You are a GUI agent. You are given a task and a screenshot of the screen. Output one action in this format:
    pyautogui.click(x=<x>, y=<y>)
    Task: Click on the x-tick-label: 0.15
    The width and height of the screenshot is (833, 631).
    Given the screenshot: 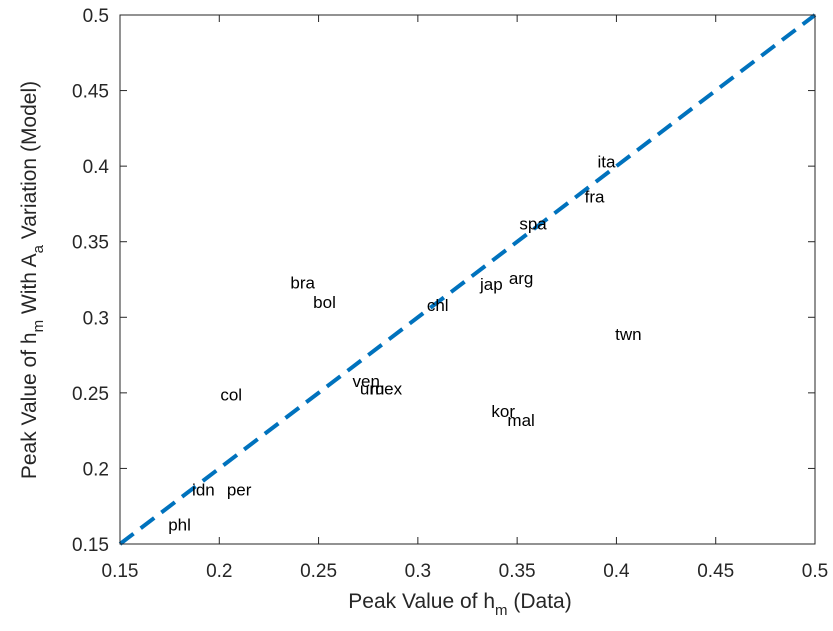 What is the action you would take?
    pyautogui.click(x=120, y=571)
    